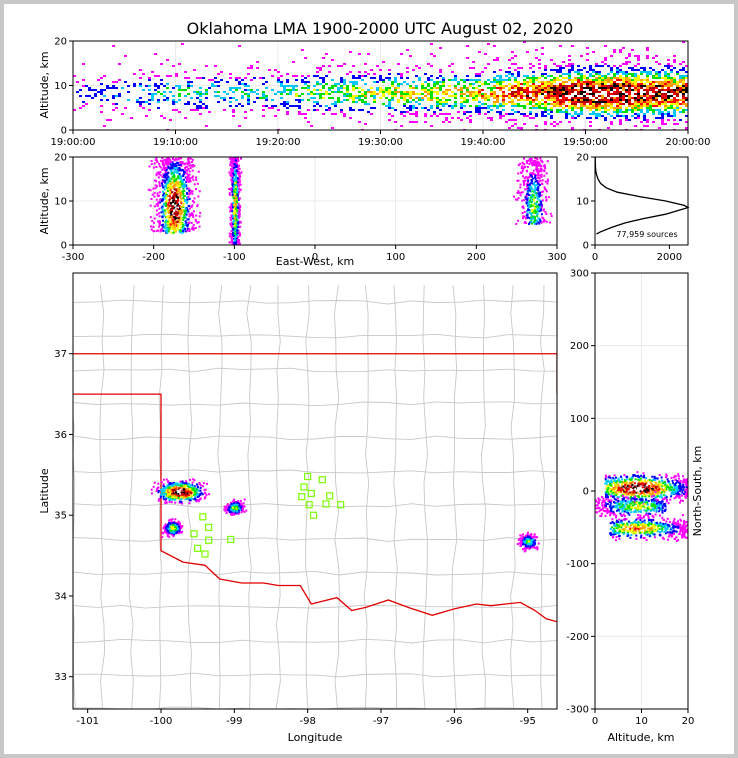 The image size is (738, 758). Describe the element at coordinates (249, 497) in the screenshot. I see `county-line` at that location.